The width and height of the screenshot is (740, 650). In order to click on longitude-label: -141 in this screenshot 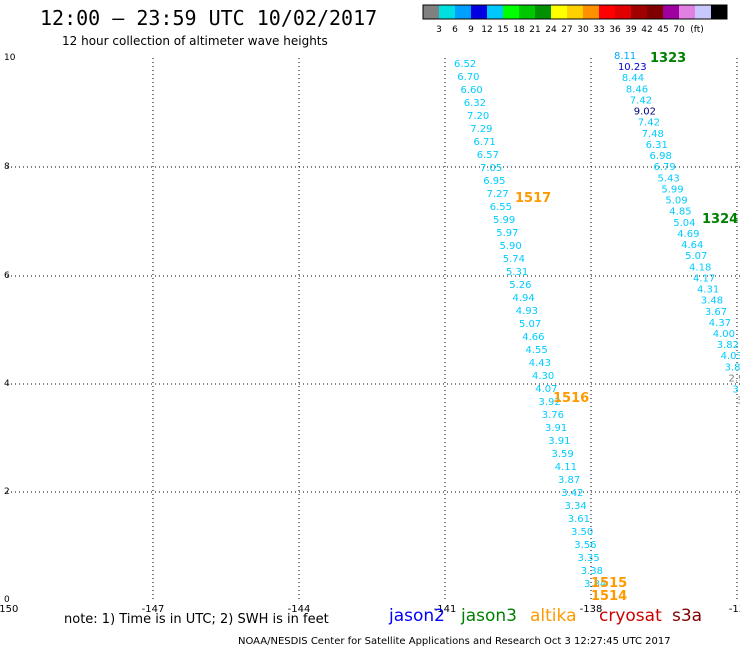, I will do `click(445, 609)`.